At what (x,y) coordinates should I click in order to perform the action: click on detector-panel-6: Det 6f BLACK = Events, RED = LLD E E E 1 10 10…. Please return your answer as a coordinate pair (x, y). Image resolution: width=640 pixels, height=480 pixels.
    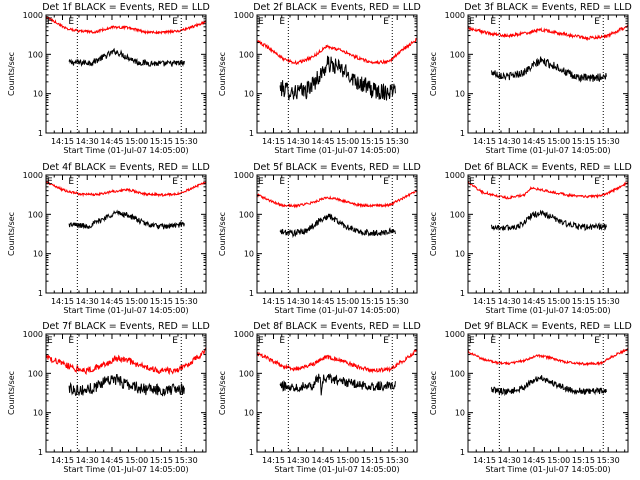
    Looking at the image, I should click on (530, 238).